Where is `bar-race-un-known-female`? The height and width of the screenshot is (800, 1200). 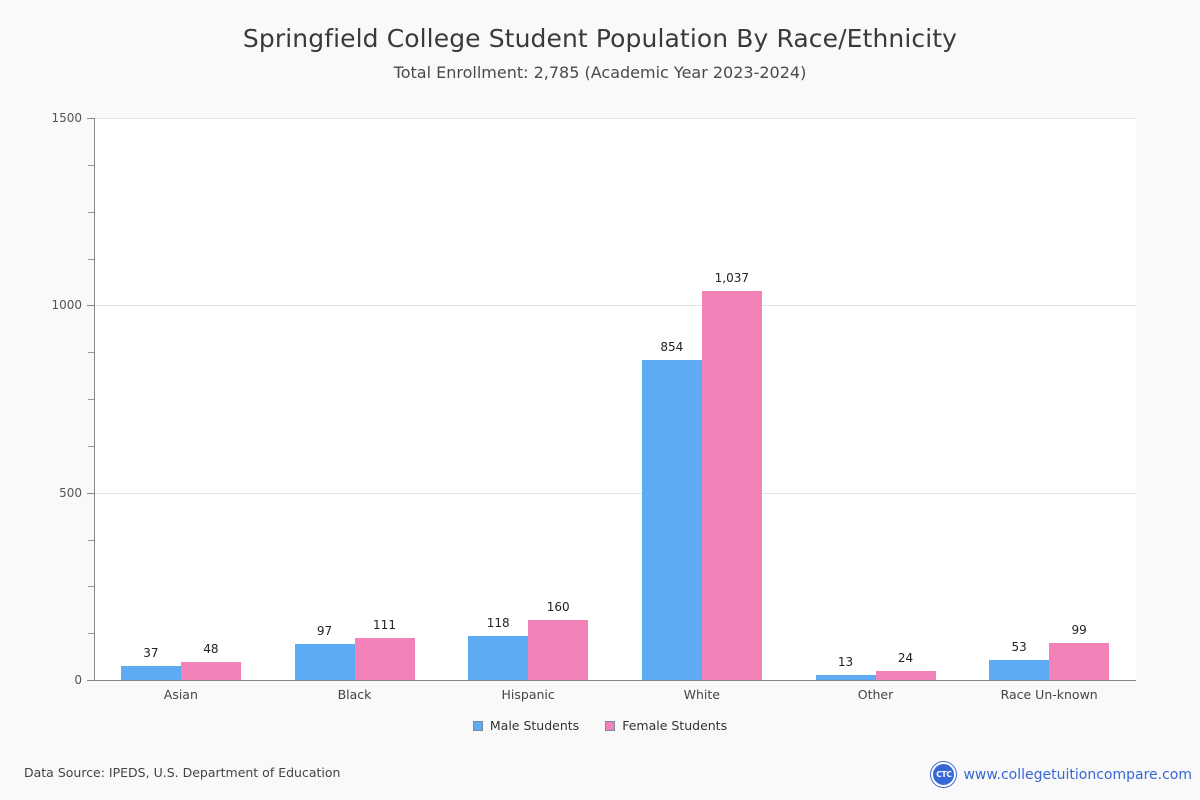 bar-race-un-known-female is located at coordinates (1079, 661).